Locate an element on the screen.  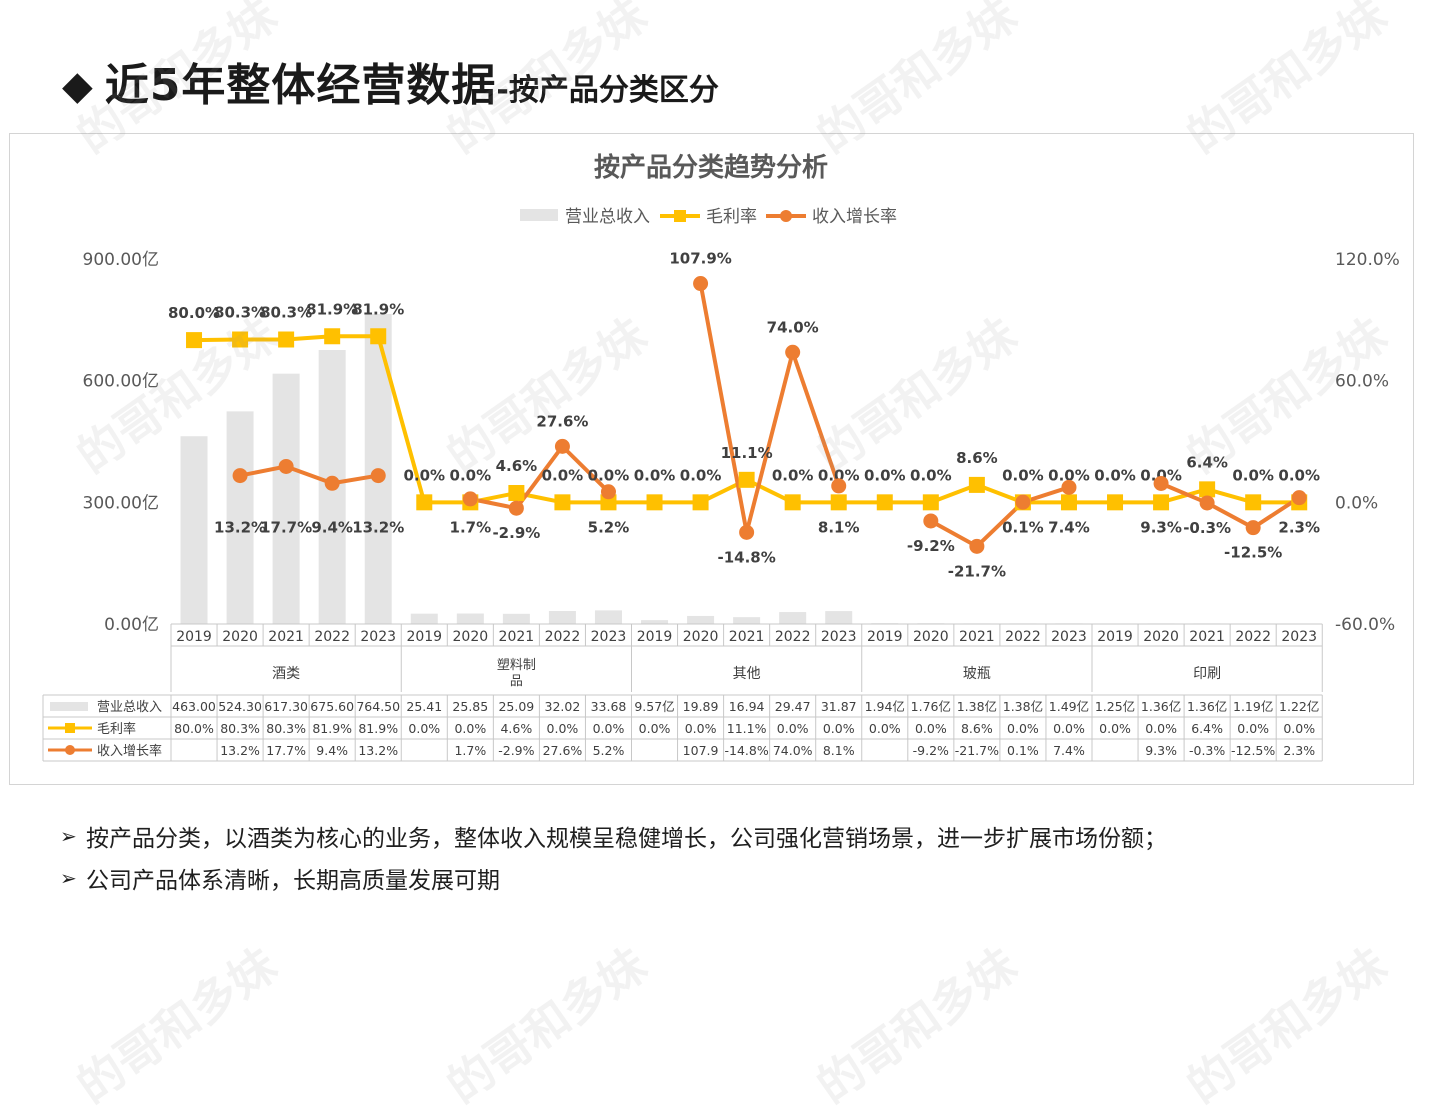
table-cell: 1.7% is located at coordinates (470, 750).